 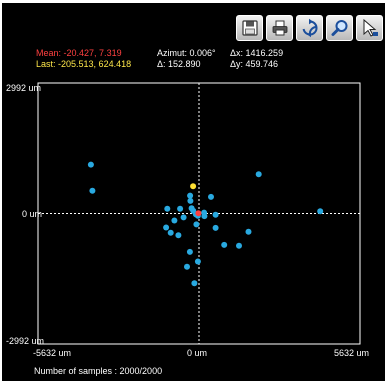 What do you see at coordinates (25, 341) in the screenshot?
I see `y-tick-bottom: -2992 um` at bounding box center [25, 341].